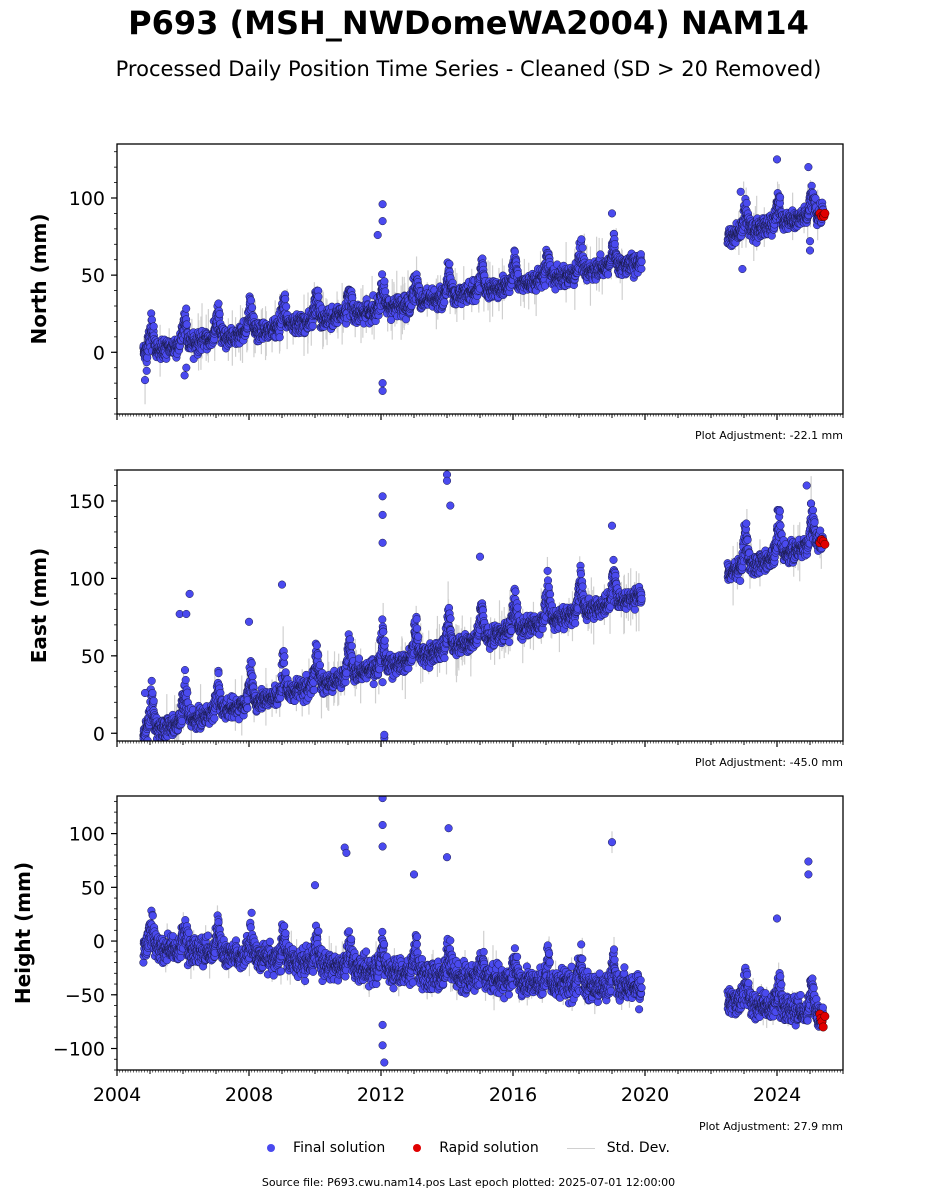 The height and width of the screenshot is (1200, 937). What do you see at coordinates (769, 435) in the screenshot?
I see `plot-adjustment: Plot Adjustment: -22.1 mm` at bounding box center [769, 435].